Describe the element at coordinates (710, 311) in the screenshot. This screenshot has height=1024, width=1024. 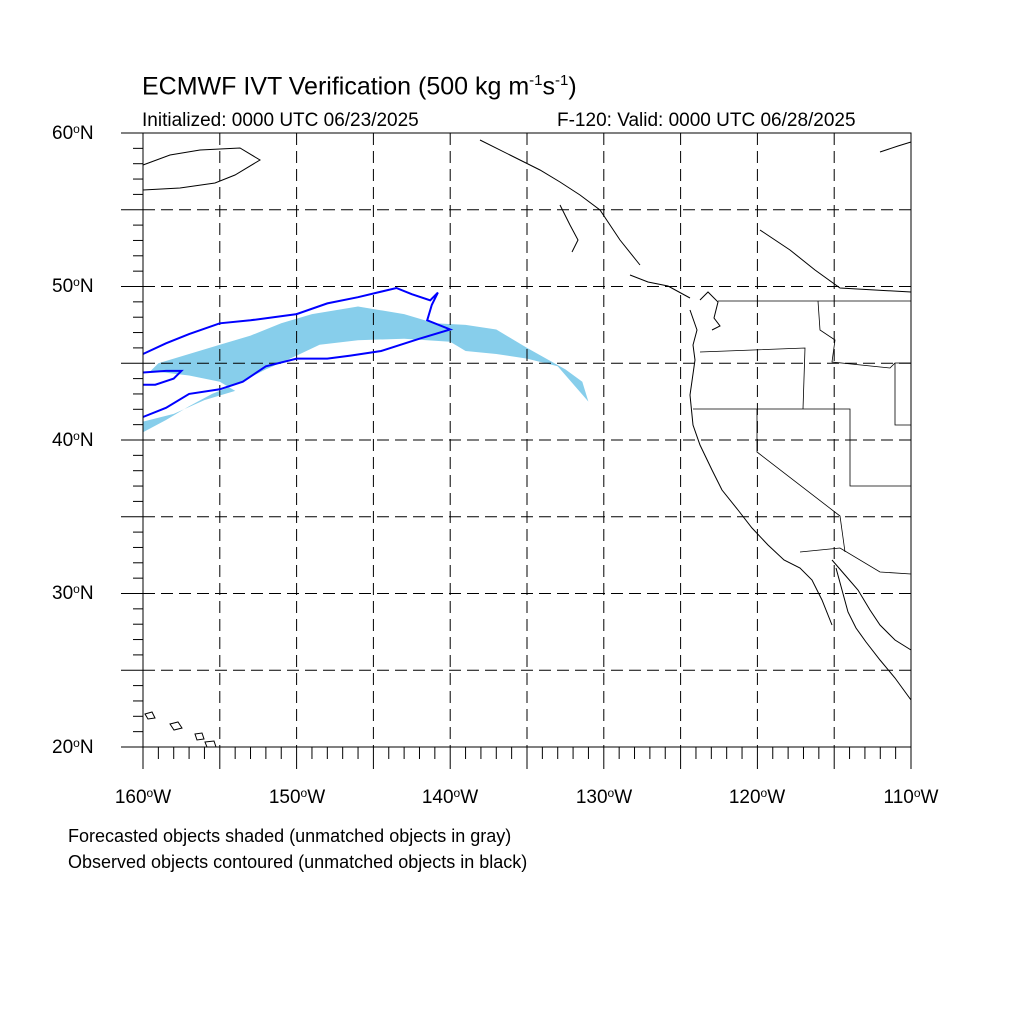
I see `puget-sound` at that location.